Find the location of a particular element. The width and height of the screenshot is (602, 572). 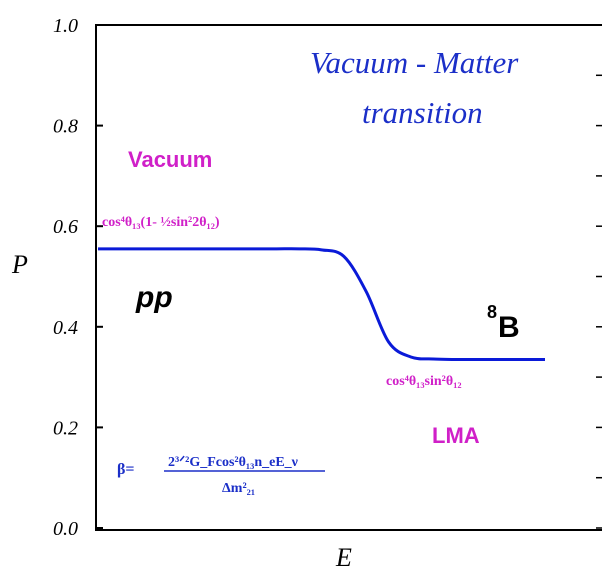

annotation-beta-num: 2³ᐟ²G_Fcos²θ₁₃n_eE_ν is located at coordinates (233, 462).